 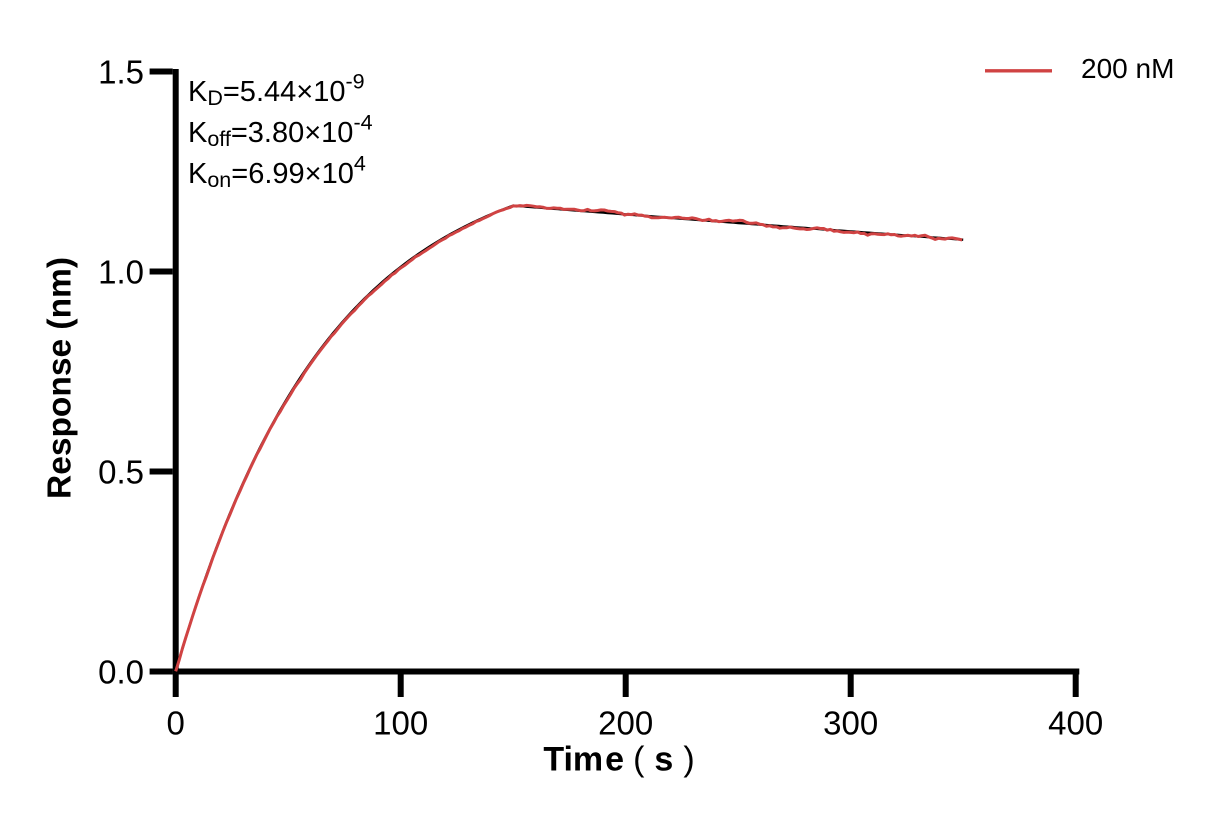 I want to click on svg-text: 200, so click(x=625, y=723).